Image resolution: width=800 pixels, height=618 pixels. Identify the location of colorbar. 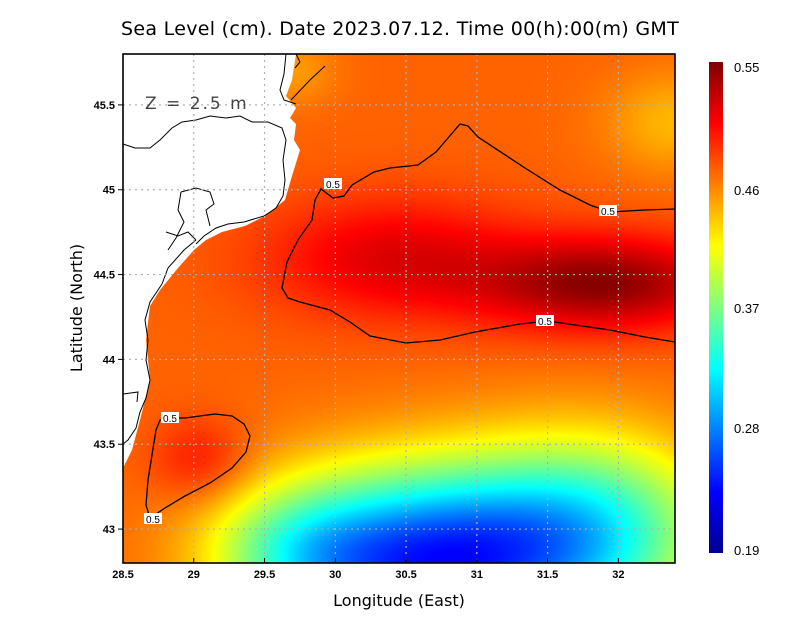
(716, 307).